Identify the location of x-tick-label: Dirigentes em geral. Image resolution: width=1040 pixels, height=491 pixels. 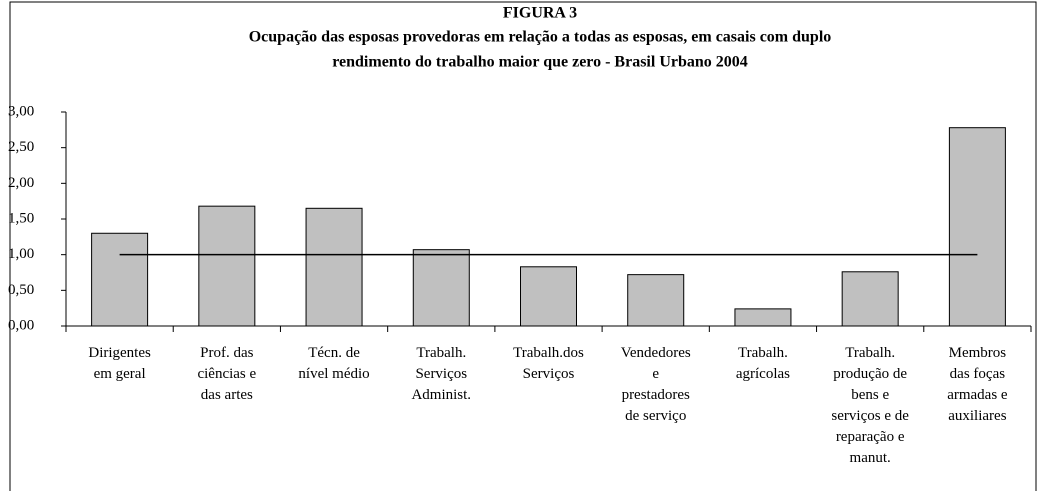
(119, 363).